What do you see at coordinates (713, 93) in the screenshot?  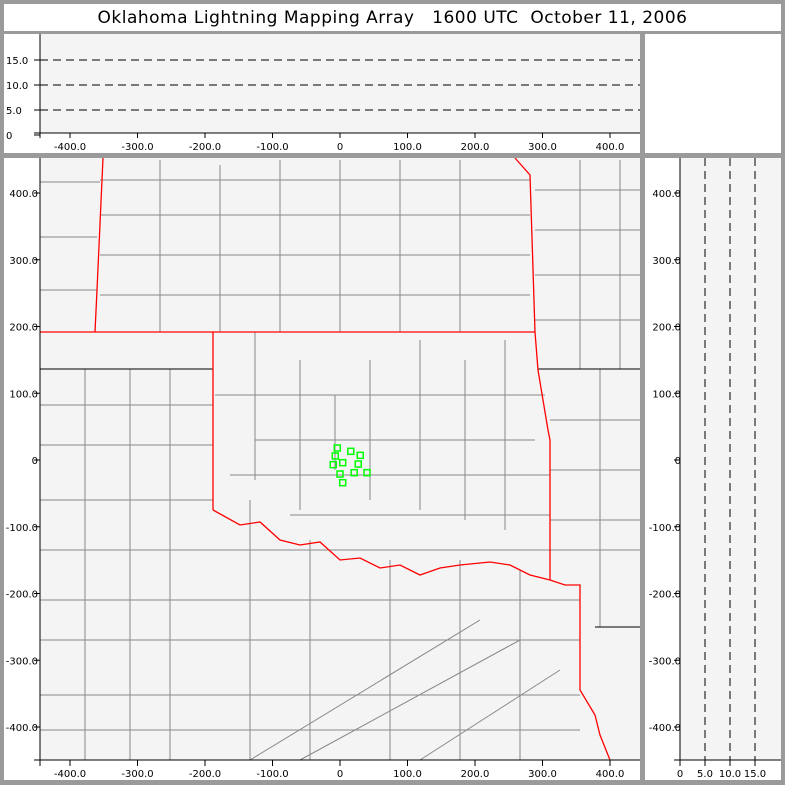 I see `blank-panel` at bounding box center [713, 93].